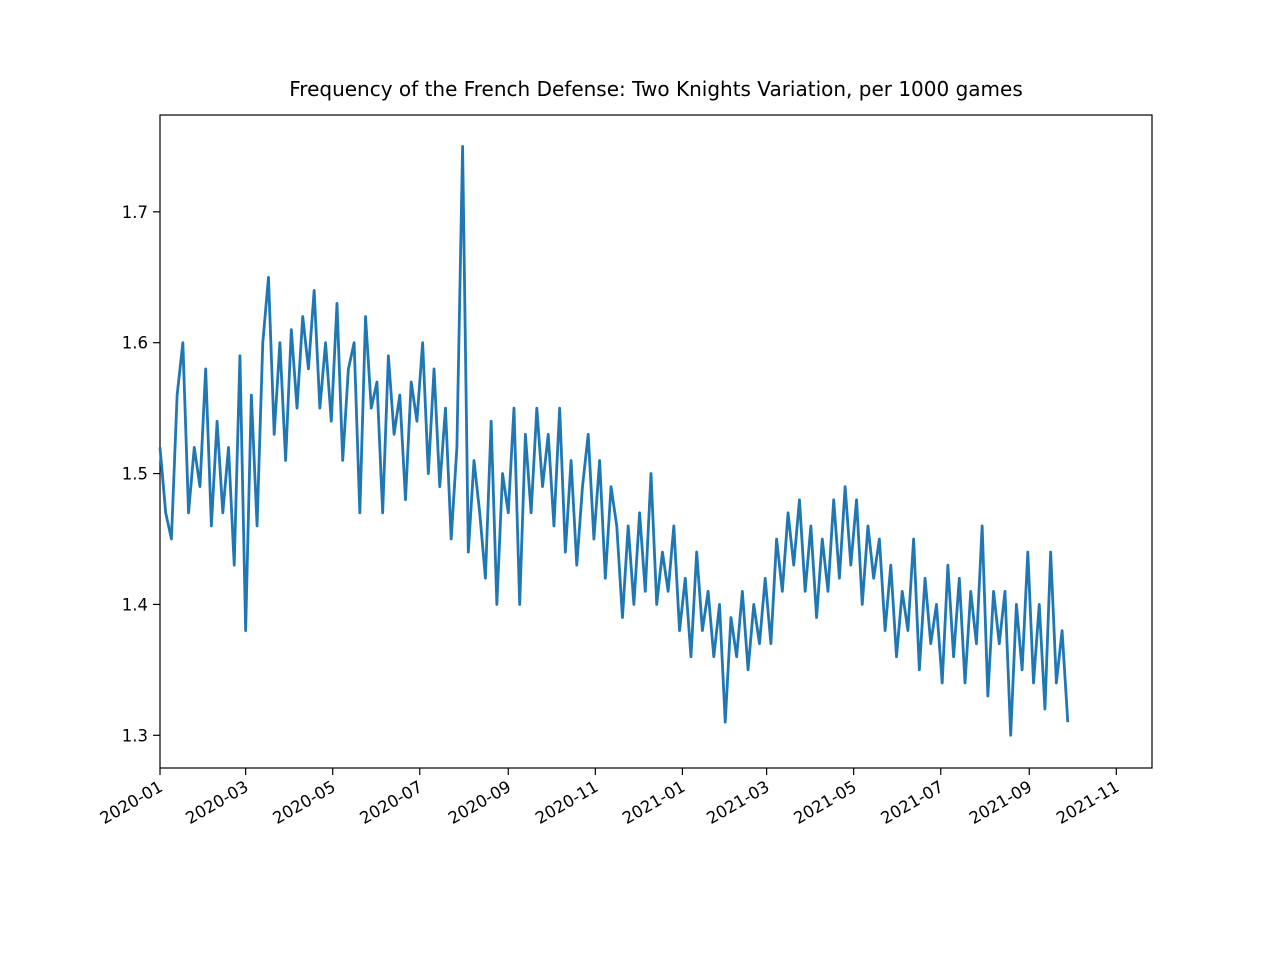 This screenshot has width=1280, height=960. What do you see at coordinates (135, 474) in the screenshot?
I see `y-tick-label: 1.5` at bounding box center [135, 474].